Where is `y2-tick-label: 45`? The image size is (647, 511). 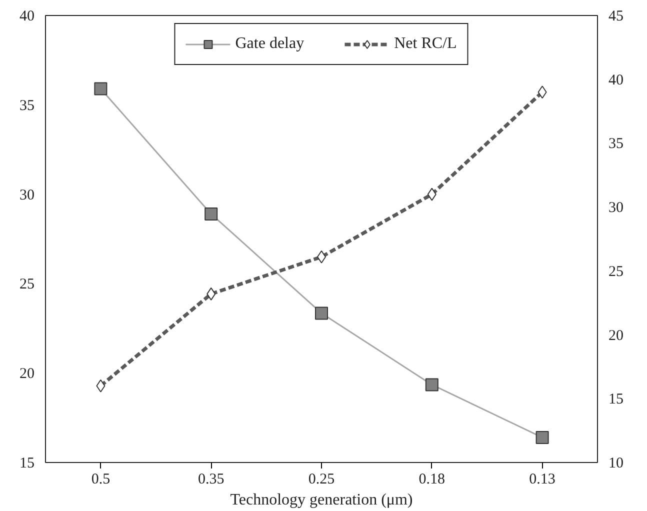 y2-tick-label: 45 is located at coordinates (616, 16).